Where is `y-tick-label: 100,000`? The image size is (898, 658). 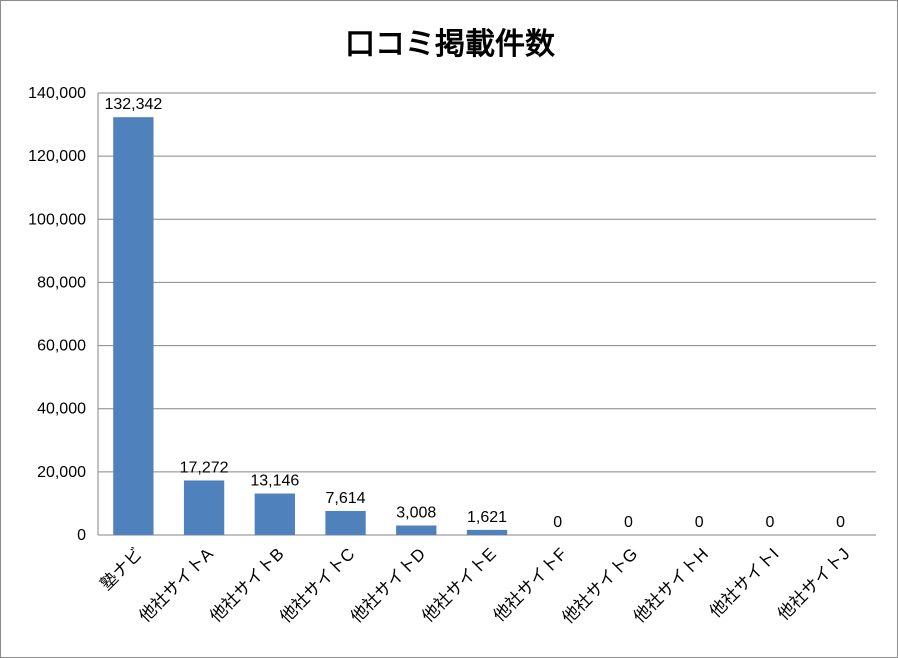 y-tick-label: 100,000 is located at coordinates (57, 219).